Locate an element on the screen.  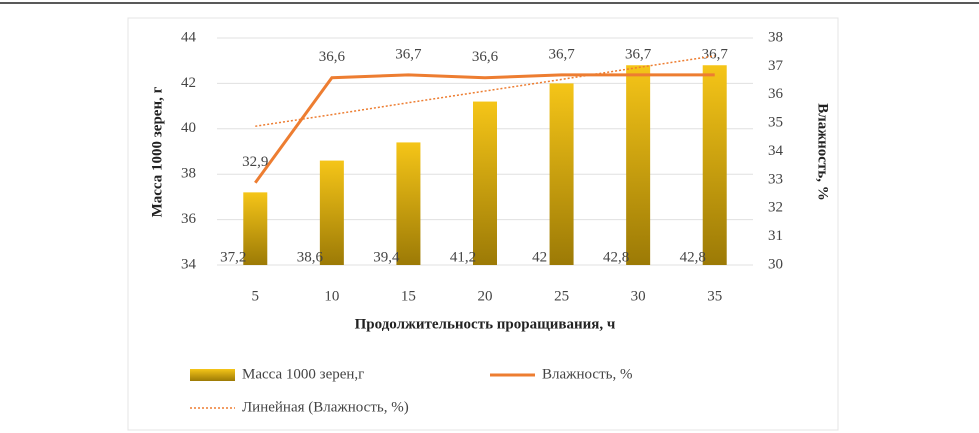
y2-tick-label: 37 is located at coordinates (776, 66).